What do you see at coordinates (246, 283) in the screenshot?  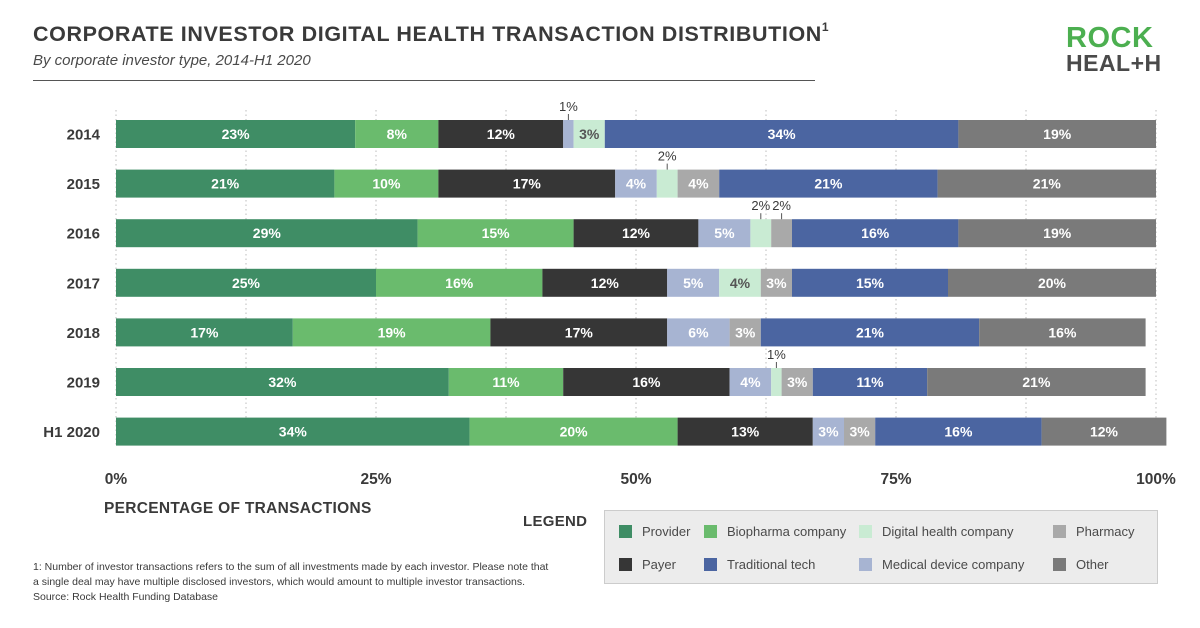 I see `data-label: 25%` at bounding box center [246, 283].